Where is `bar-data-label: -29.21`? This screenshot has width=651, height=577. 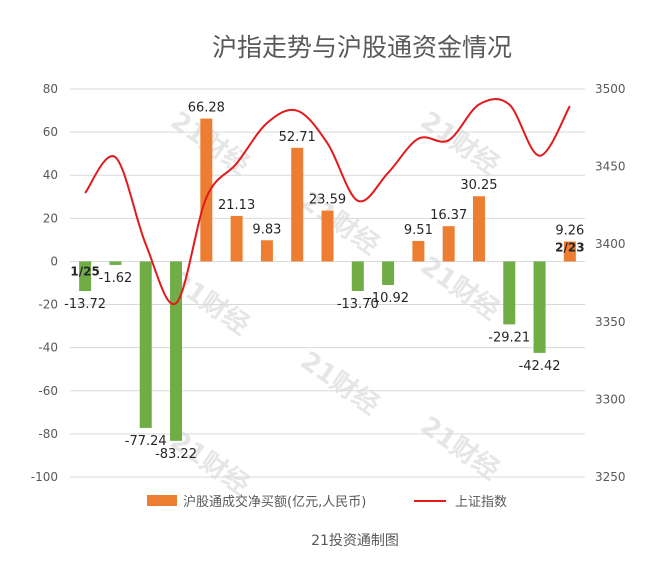 bar-data-label: -29.21 is located at coordinates (509, 337).